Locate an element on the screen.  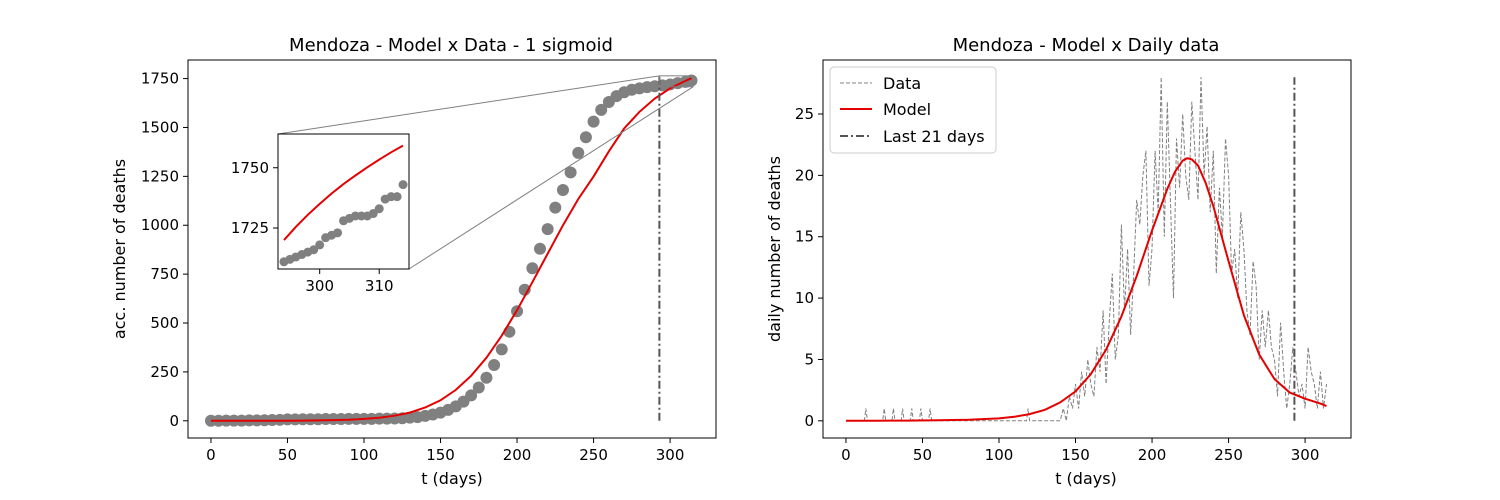
legend-frame is located at coordinates (913, 110).